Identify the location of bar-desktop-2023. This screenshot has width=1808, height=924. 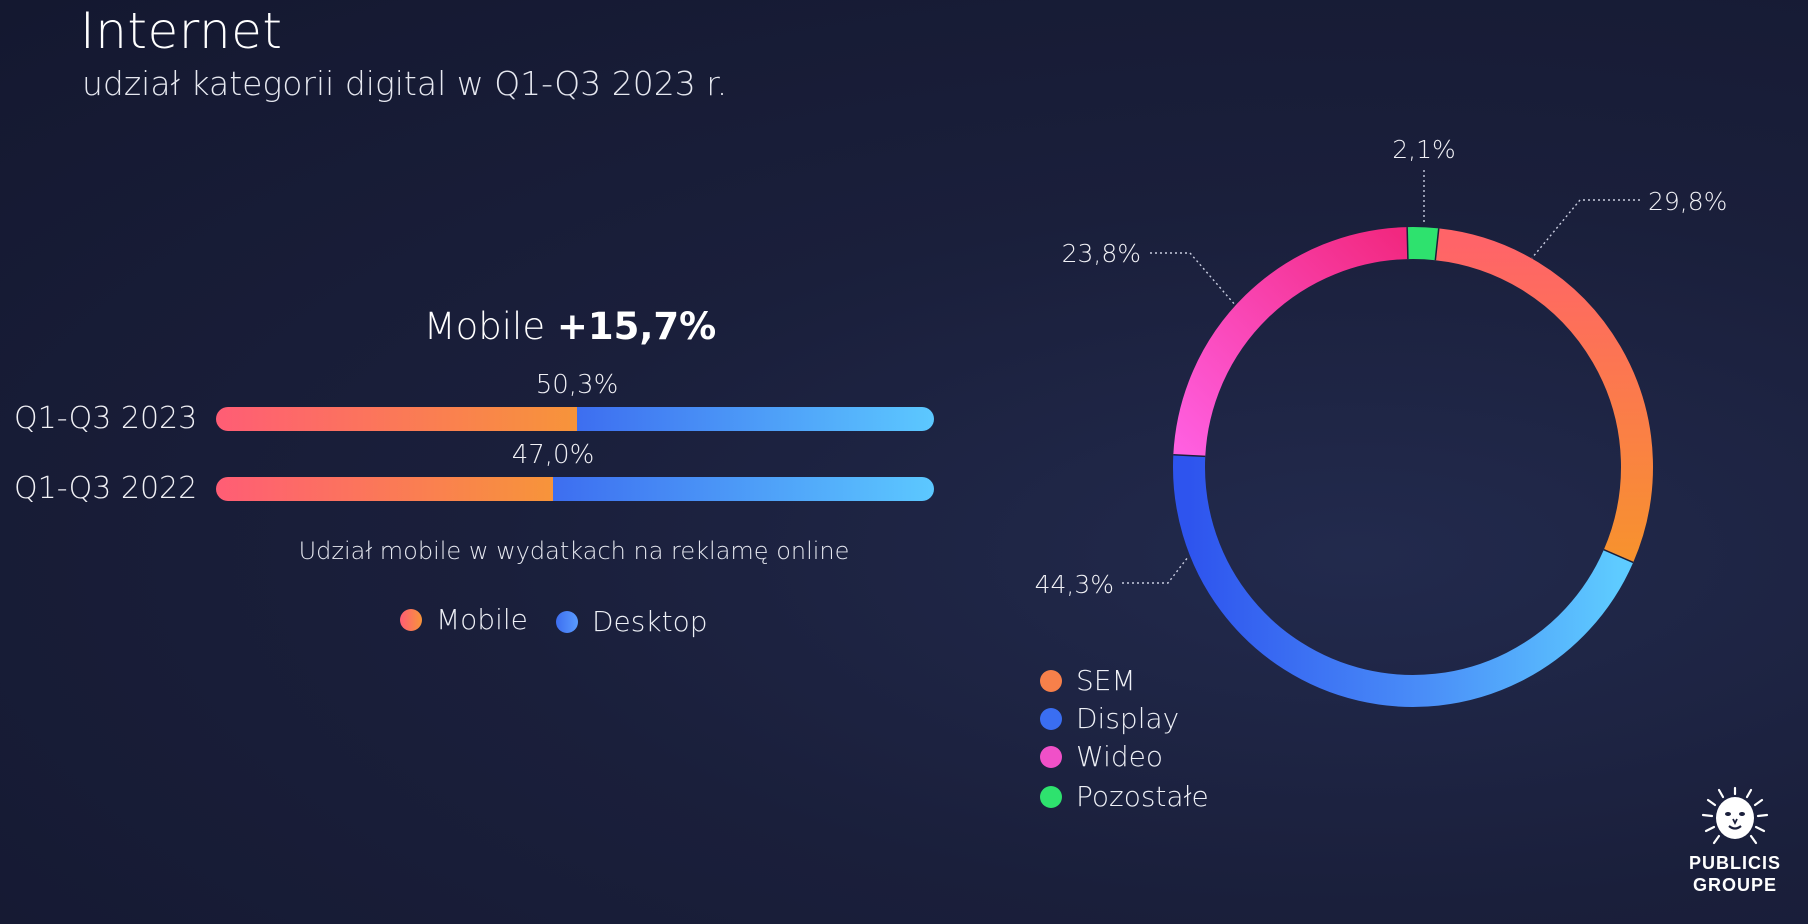
(755, 419).